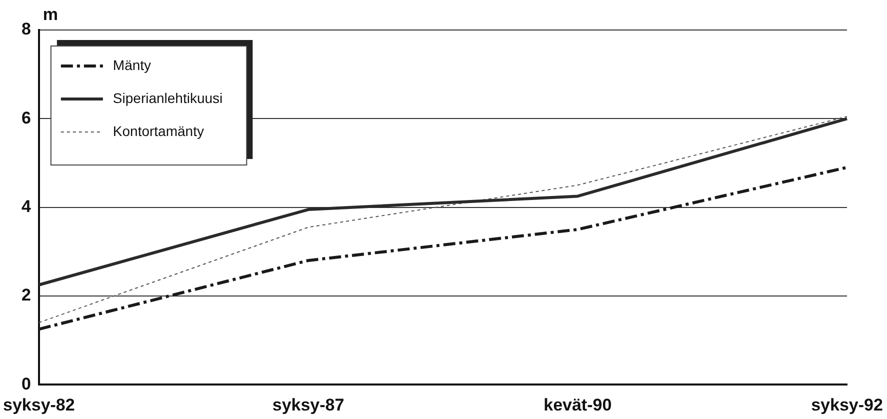  What do you see at coordinates (50, 14) in the screenshot?
I see `y-axis-title: m` at bounding box center [50, 14].